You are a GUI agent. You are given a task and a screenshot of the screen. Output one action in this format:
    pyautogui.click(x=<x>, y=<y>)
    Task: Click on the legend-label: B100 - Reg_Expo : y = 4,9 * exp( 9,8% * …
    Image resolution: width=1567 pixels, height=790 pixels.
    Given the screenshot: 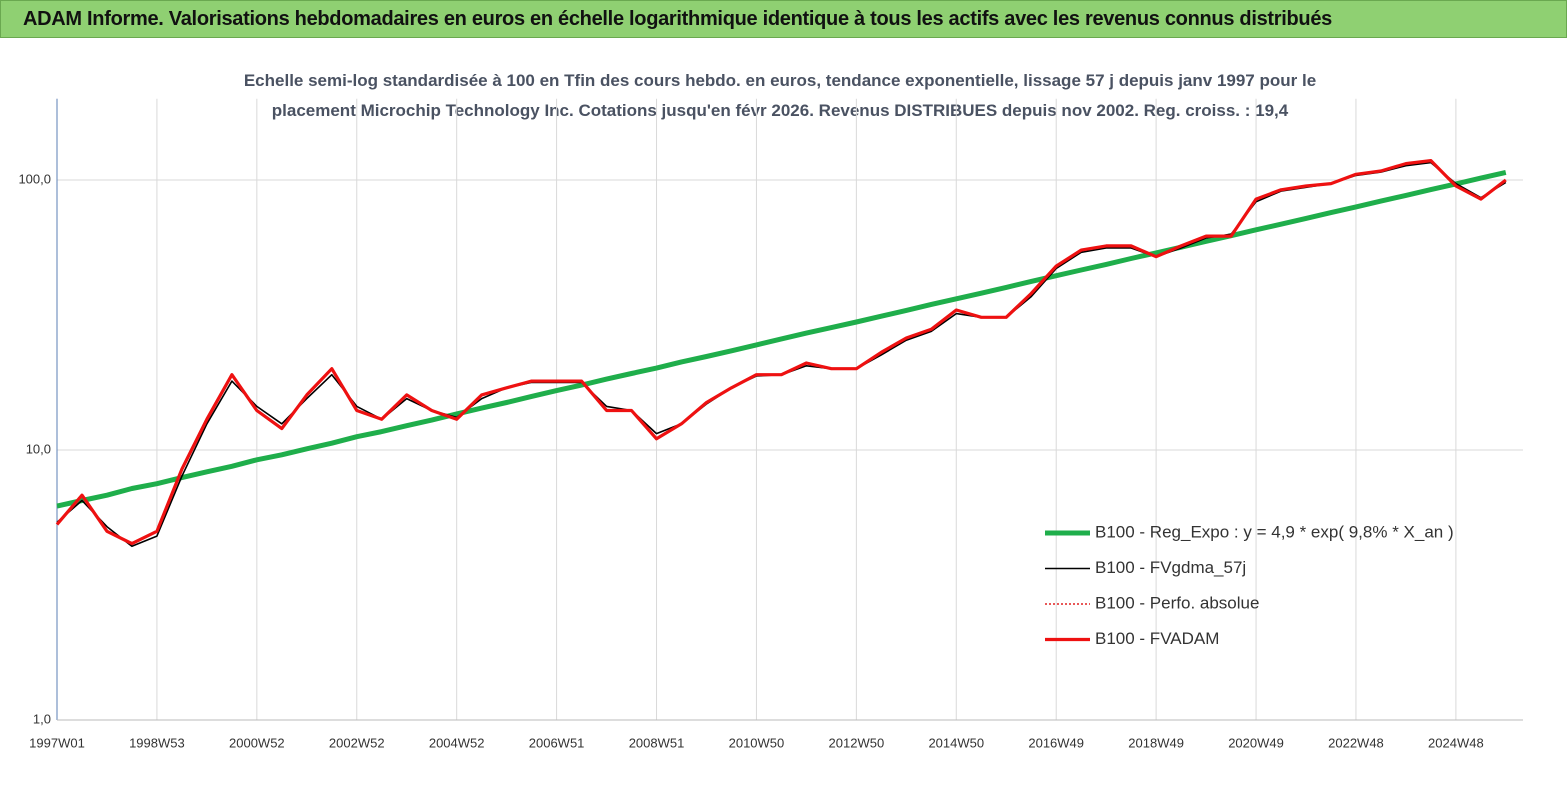 What is the action you would take?
    pyautogui.click(x=1274, y=531)
    